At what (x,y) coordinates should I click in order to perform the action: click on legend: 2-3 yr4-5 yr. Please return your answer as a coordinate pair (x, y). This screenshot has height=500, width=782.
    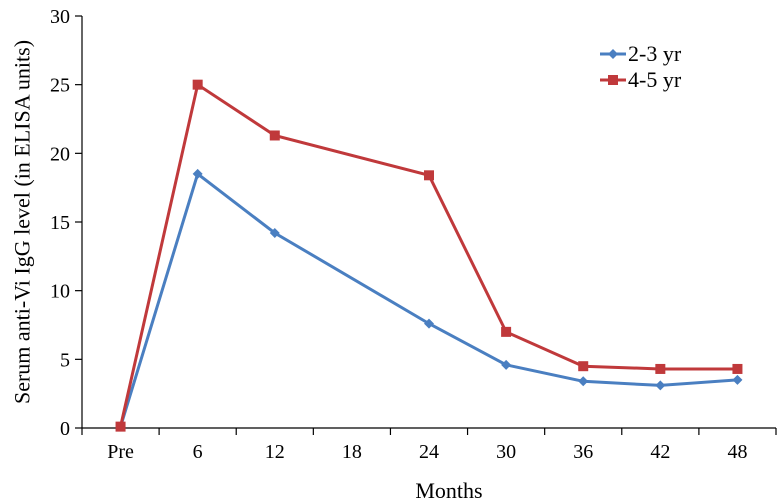
    Looking at the image, I should click on (641, 66).